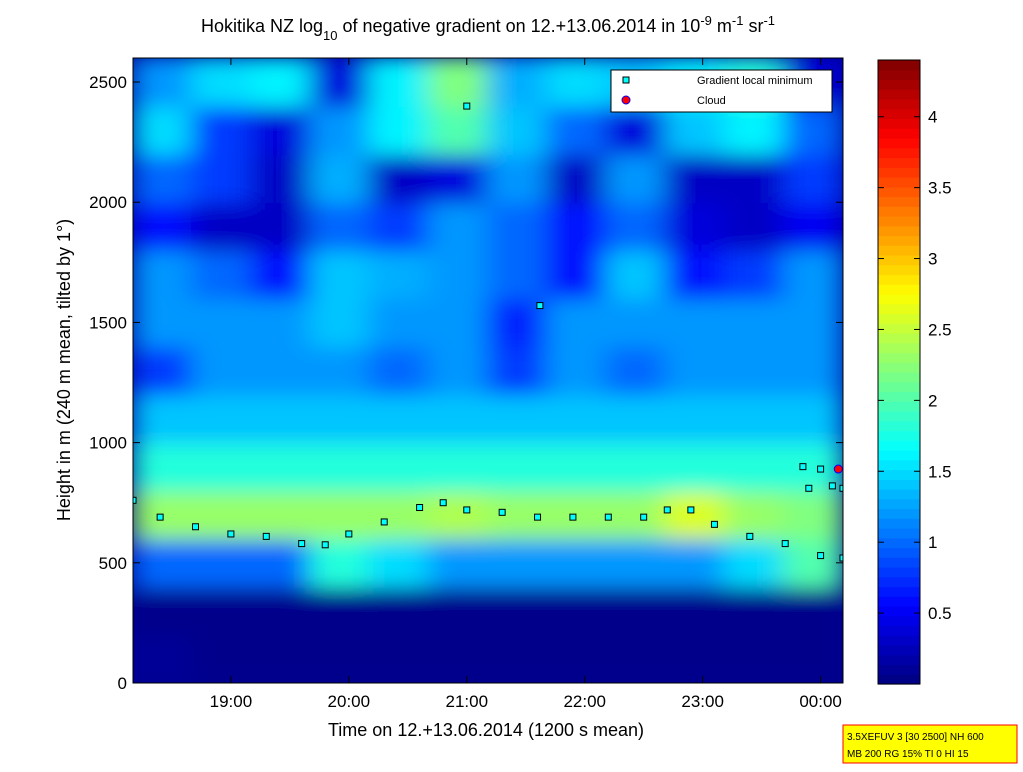 Image resolution: width=1023 pixels, height=772 pixels. I want to click on x-tick-label: 23:00, so click(702, 701).